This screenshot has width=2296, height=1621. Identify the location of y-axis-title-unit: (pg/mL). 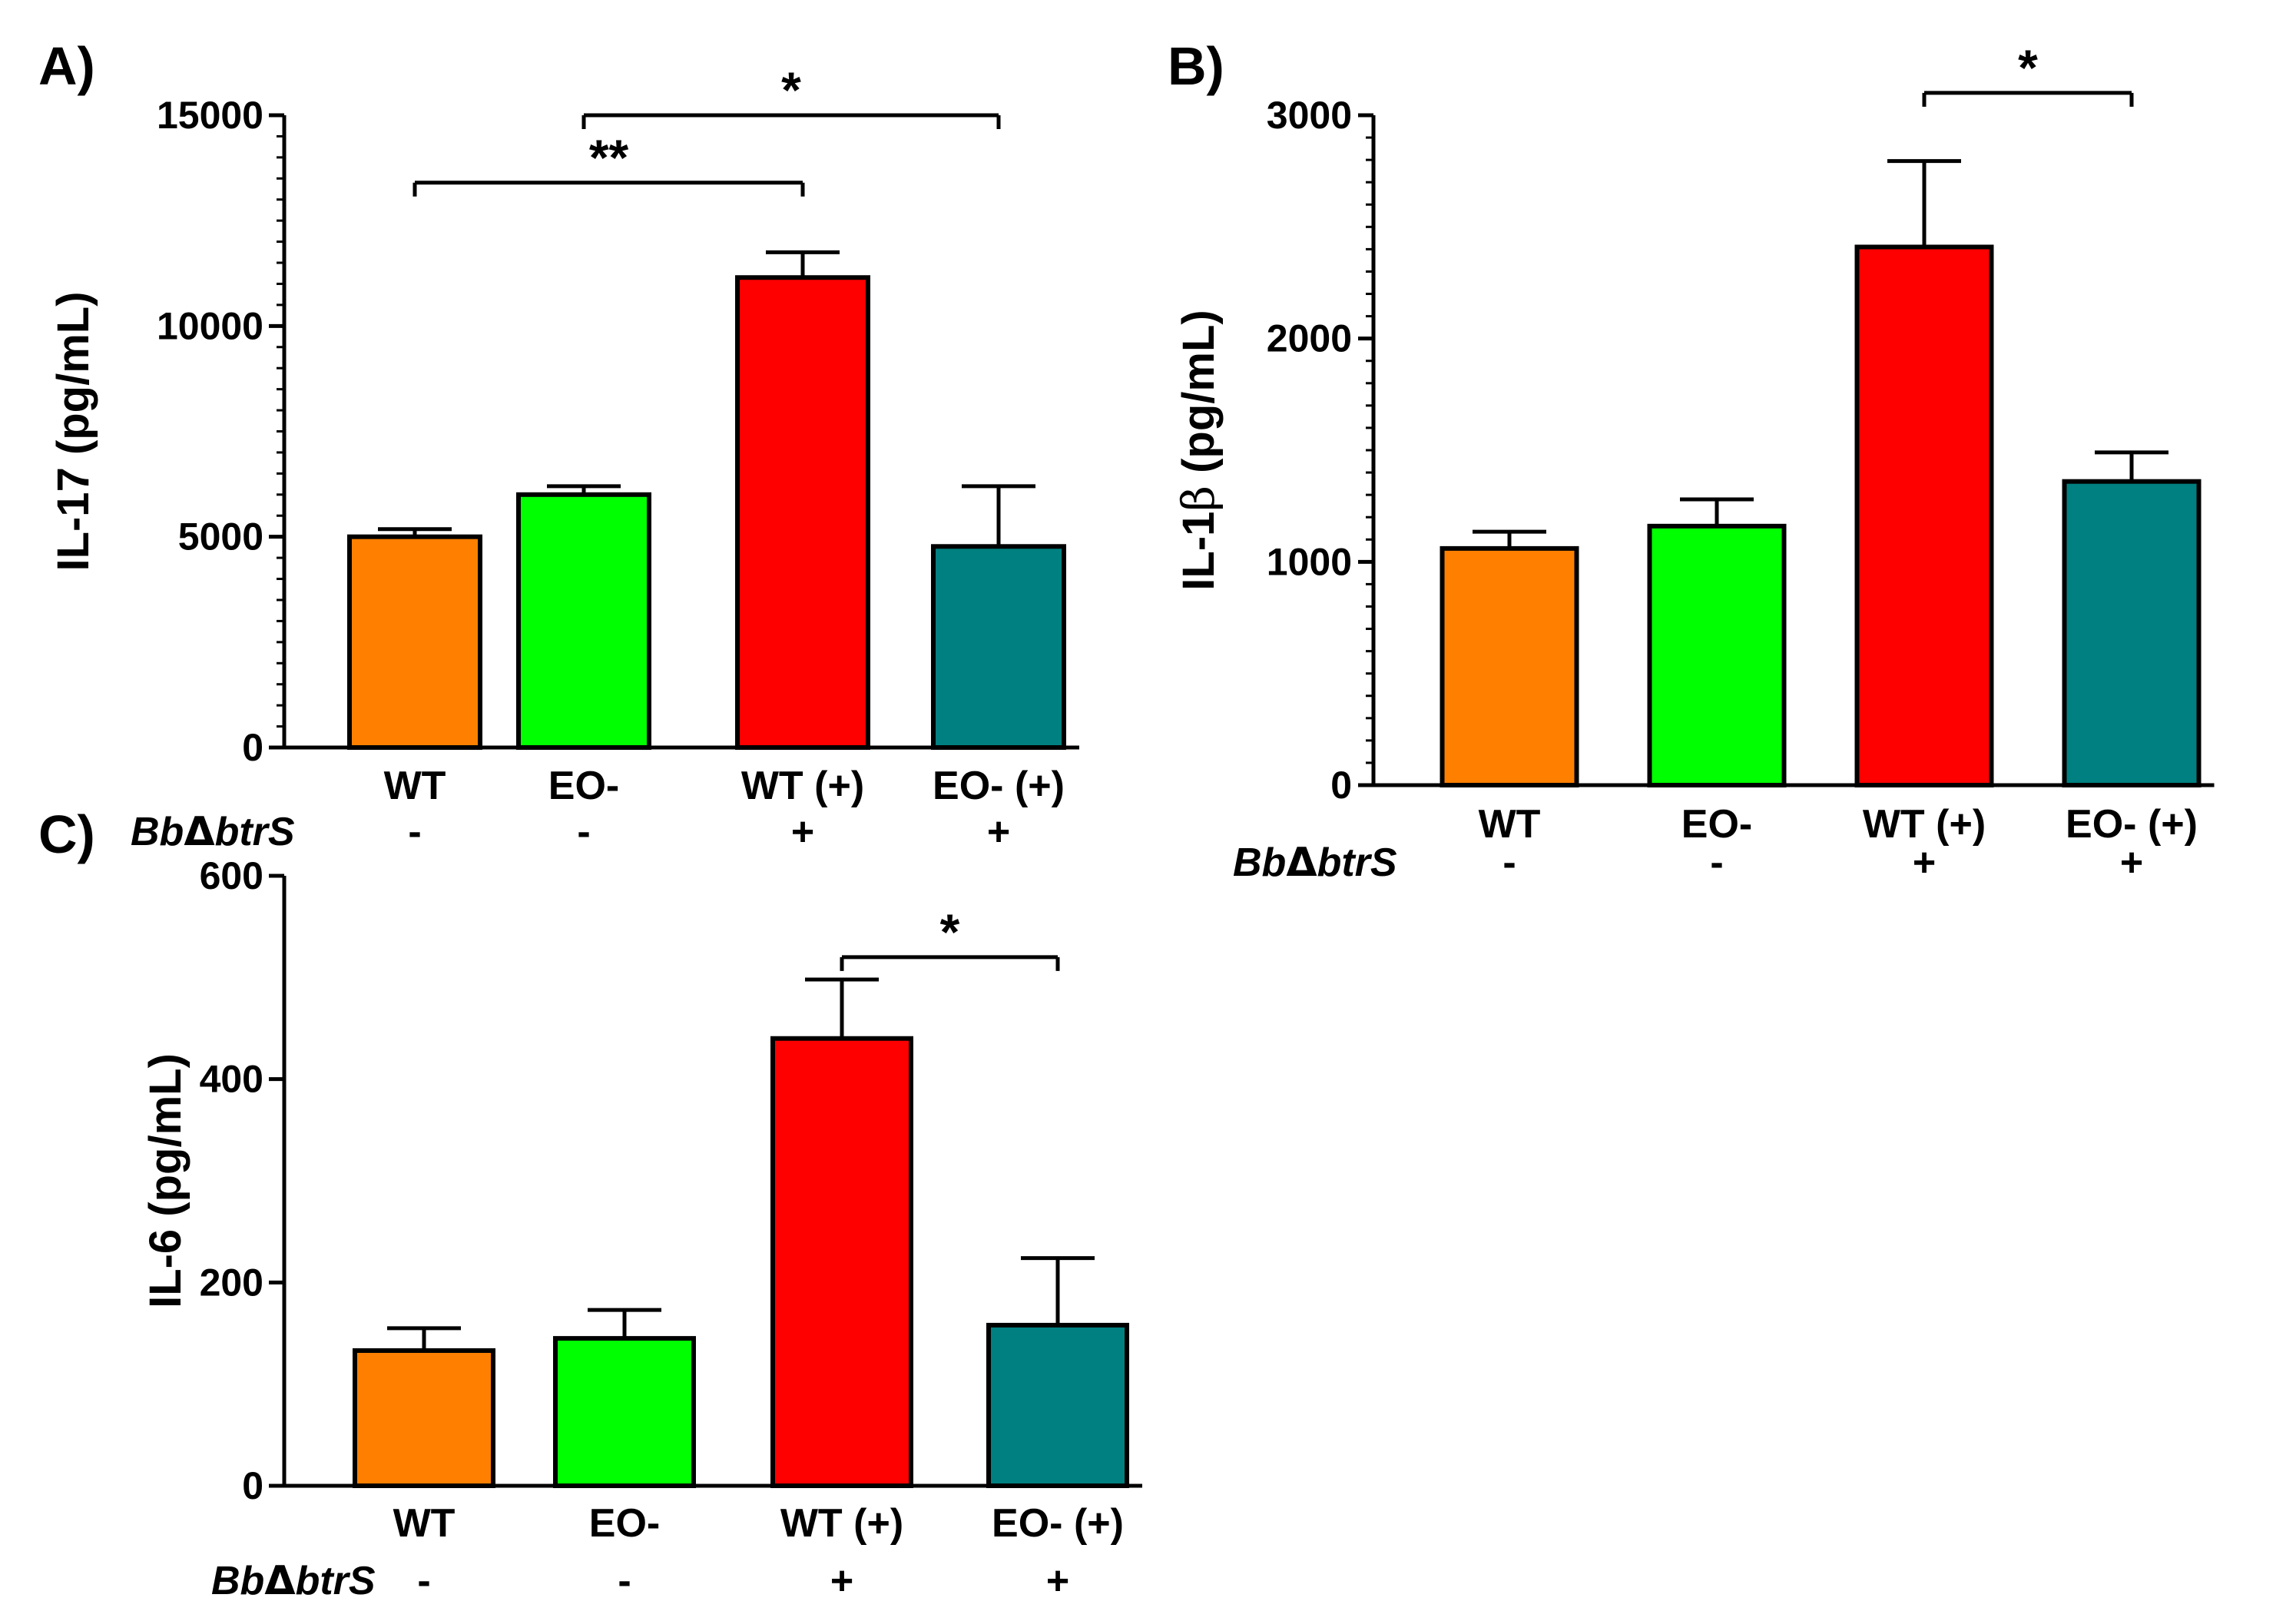
(1199, 398).